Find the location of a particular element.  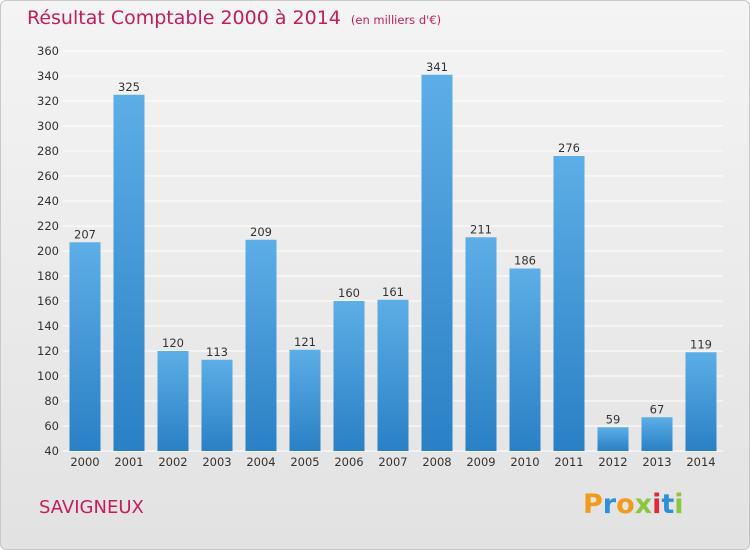

data-label: 207 is located at coordinates (85, 234).